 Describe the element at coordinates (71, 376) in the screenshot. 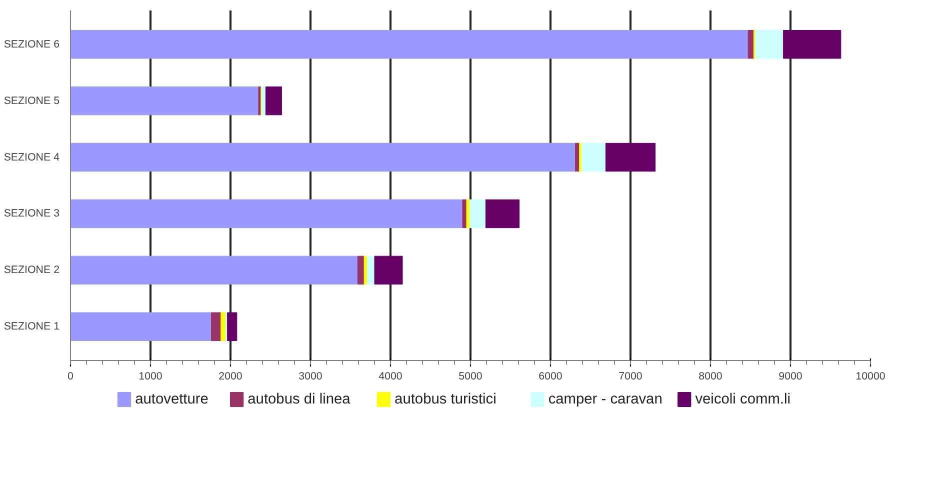

I see `x-tick-label: 0` at that location.